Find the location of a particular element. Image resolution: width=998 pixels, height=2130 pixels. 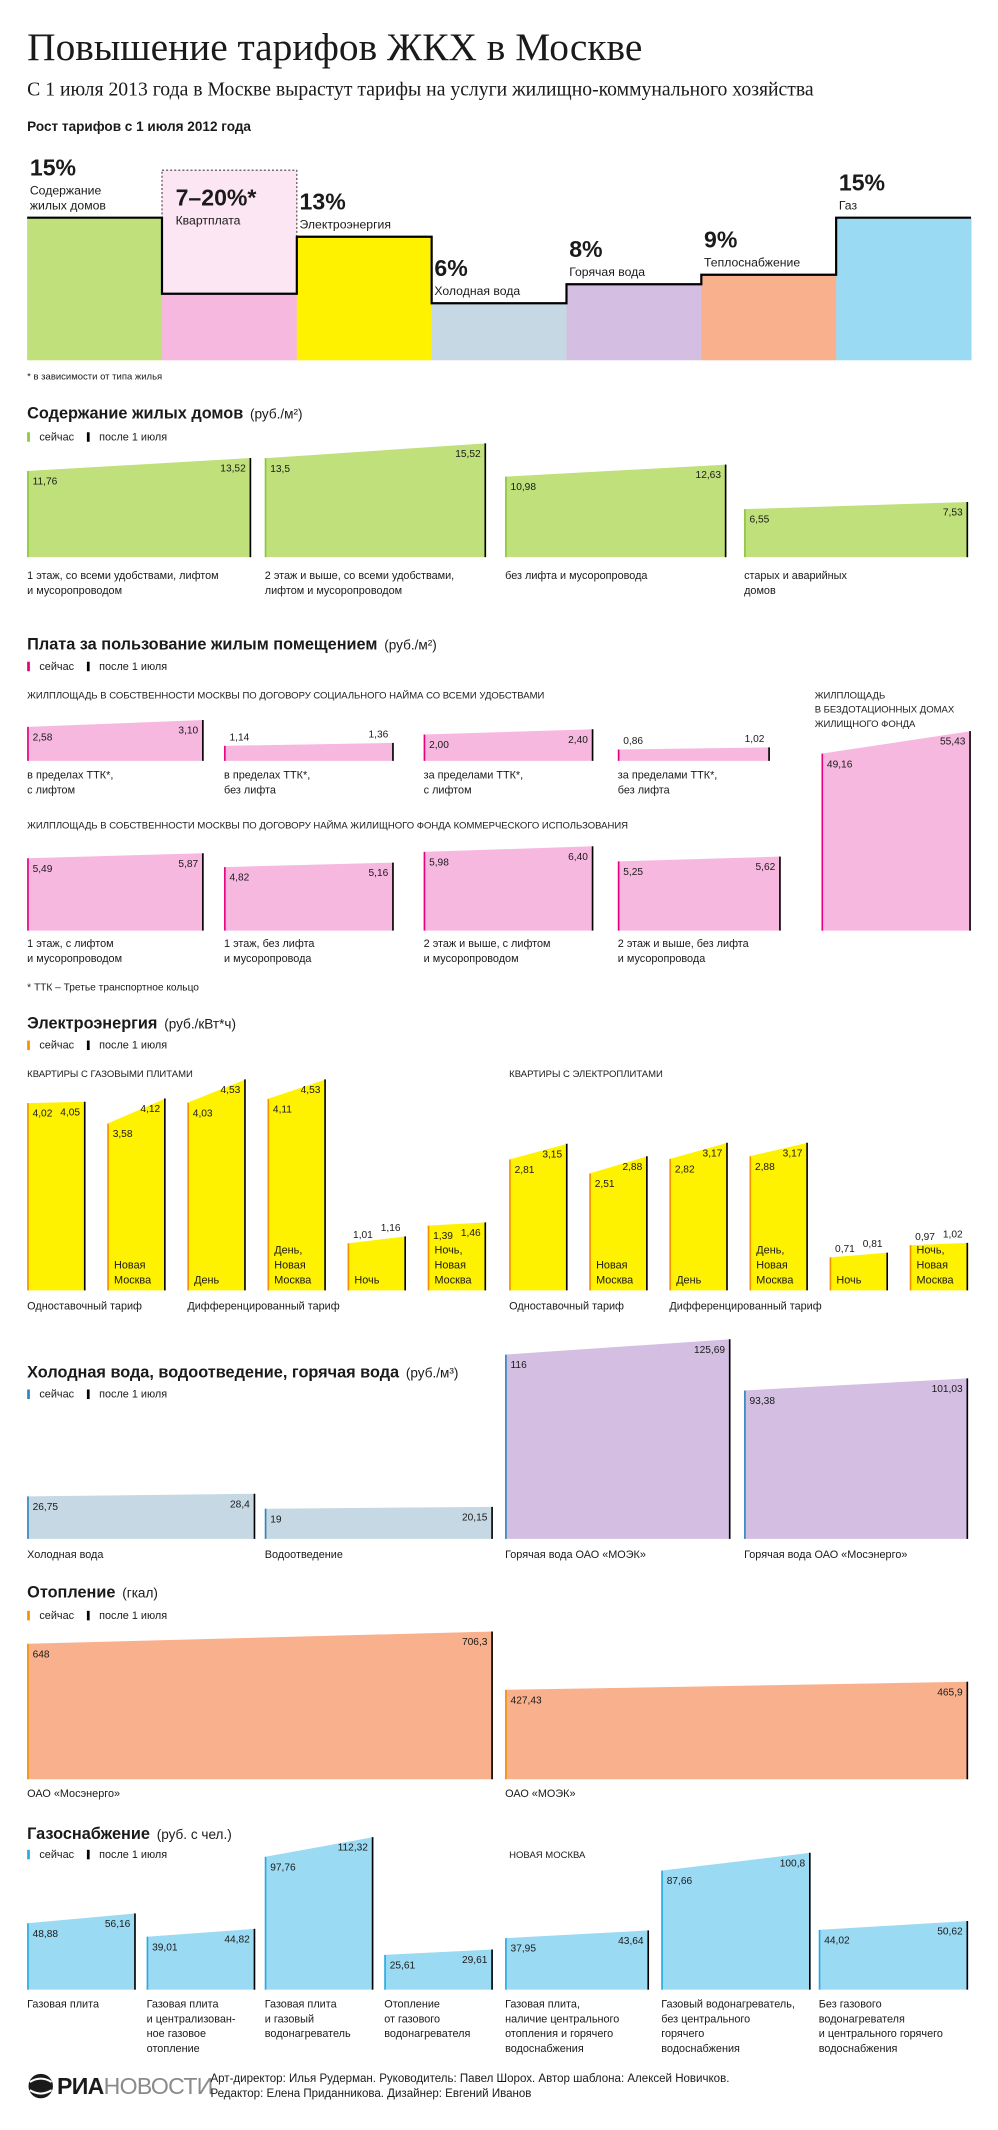

panel-label: Газовая плита, is located at coordinates (542, 2004).